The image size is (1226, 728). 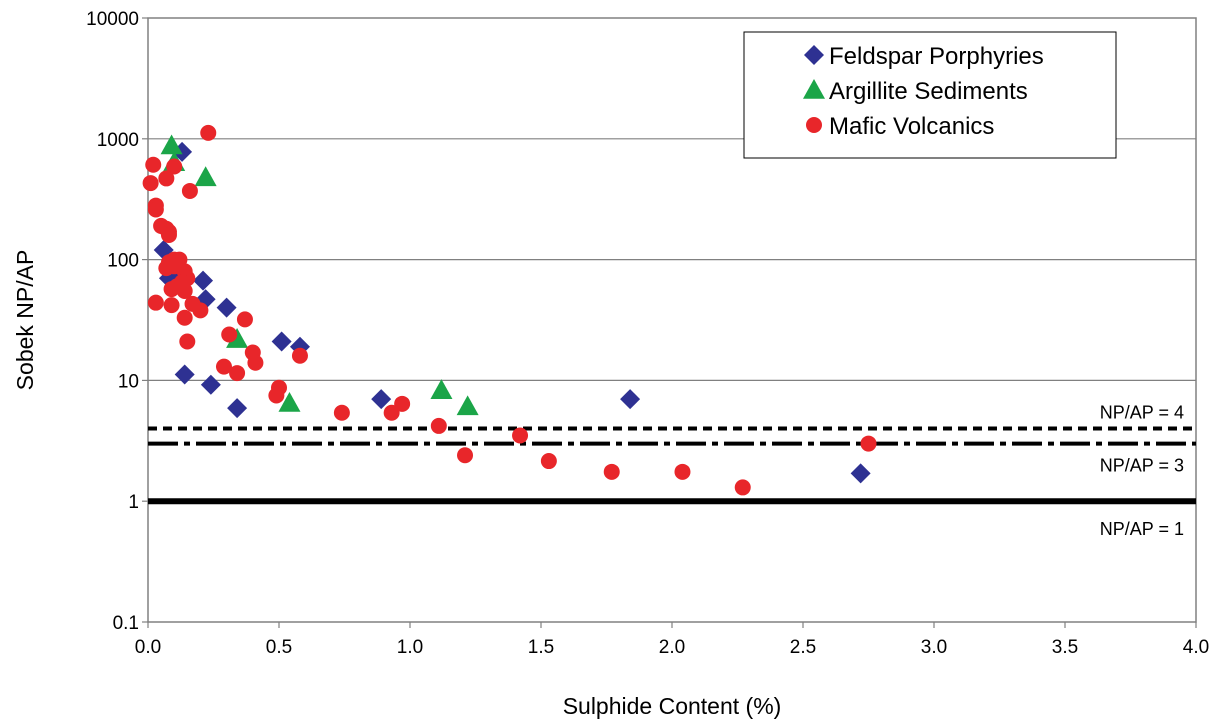 I want to click on reference-line-label: NP/AP = 4, so click(x=1142, y=412).